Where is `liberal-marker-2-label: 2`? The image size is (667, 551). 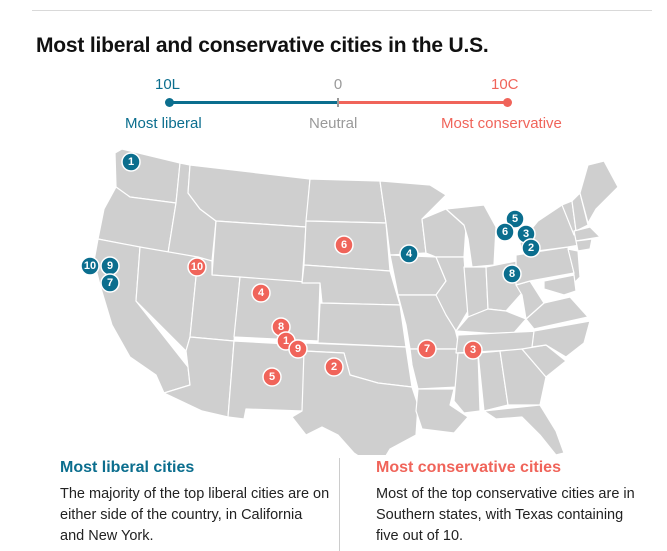
liberal-marker-2-label: 2 is located at coordinates (531, 248).